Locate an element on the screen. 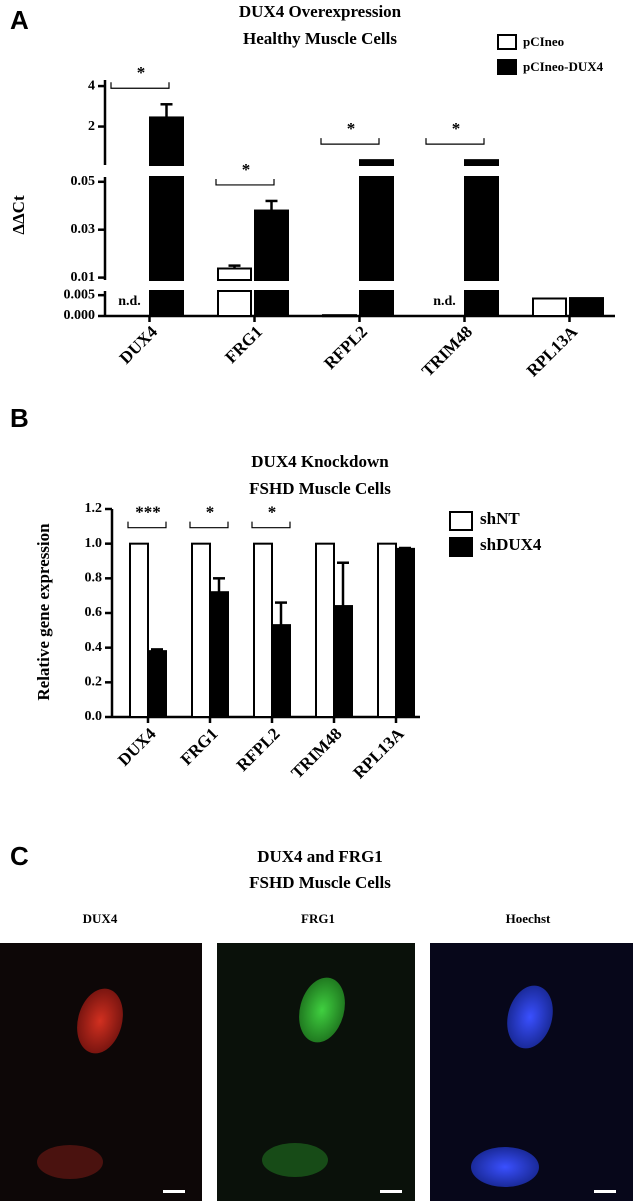 Image resolution: width=633 pixels, height=1201 pixels. chart-title: DUX4 Knockdown is located at coordinates (320, 461).